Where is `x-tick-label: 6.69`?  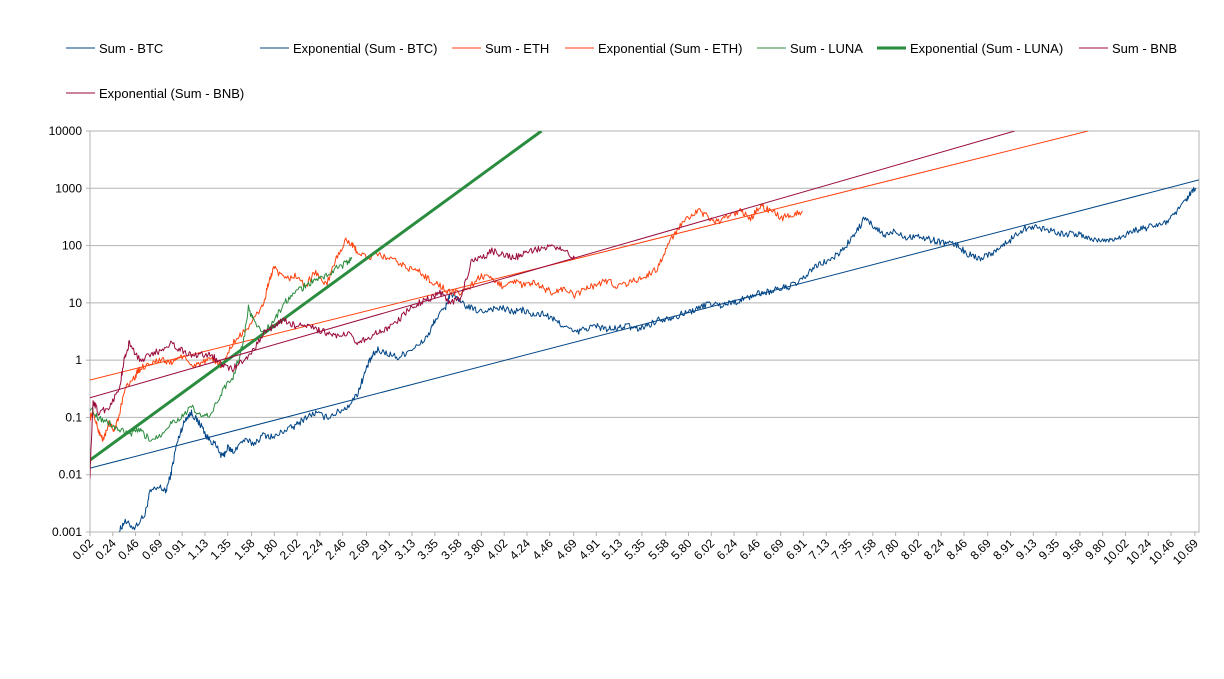 x-tick-label: 6.69 is located at coordinates (773, 549).